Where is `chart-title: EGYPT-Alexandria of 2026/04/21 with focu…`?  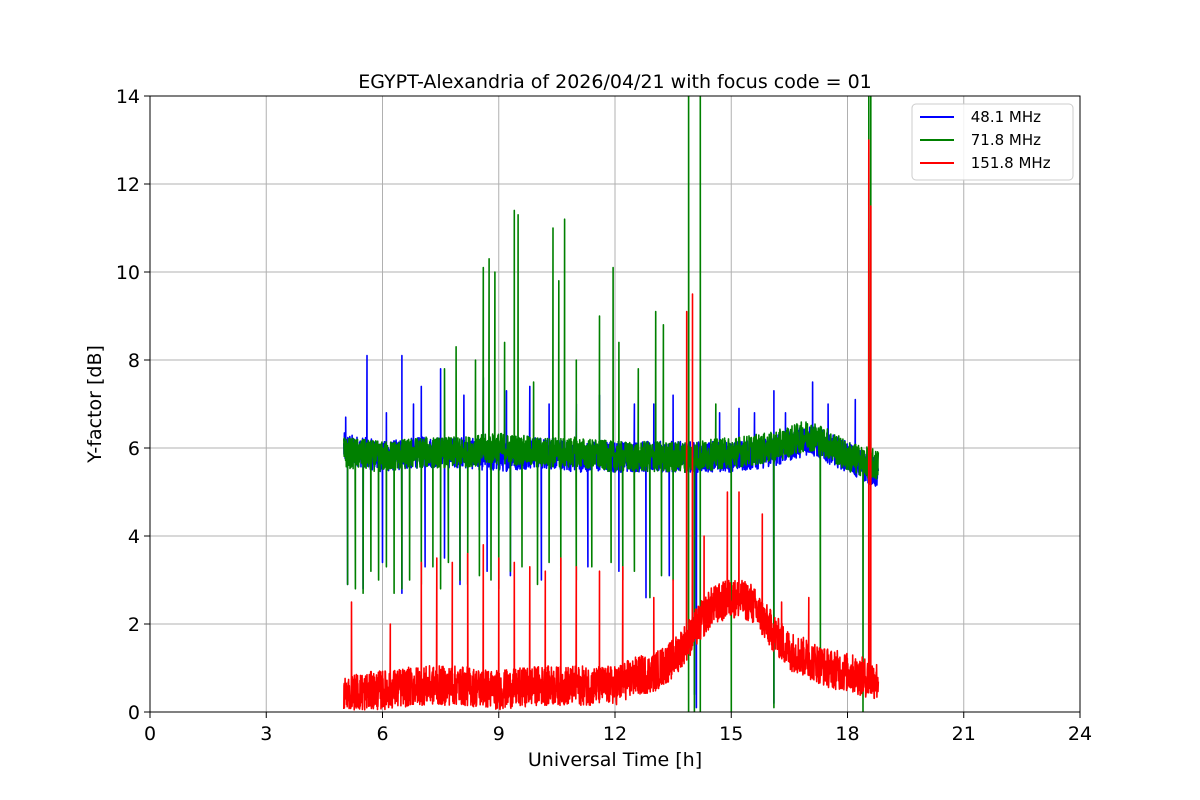 chart-title: EGYPT-Alexandria of 2026/04/21 with focu… is located at coordinates (615, 82).